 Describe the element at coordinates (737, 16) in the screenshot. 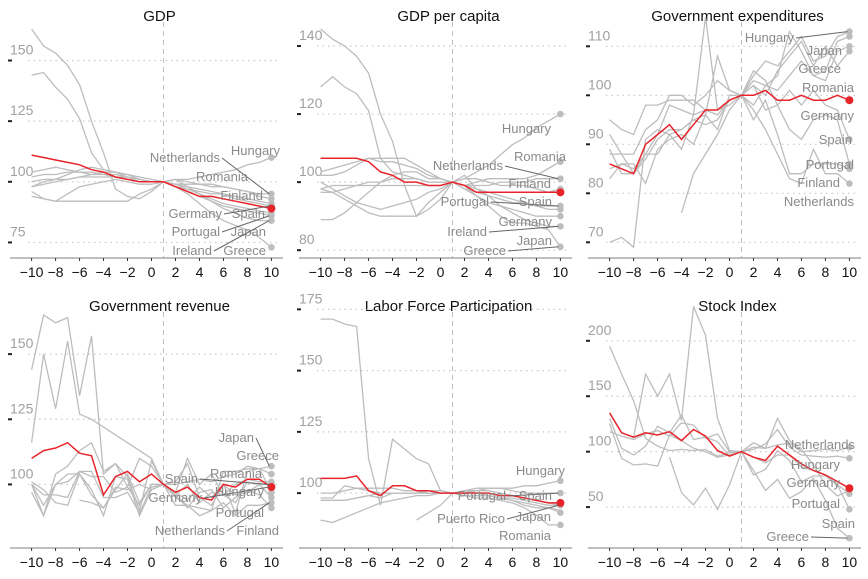

I see `chart-title: Government expenditures` at that location.